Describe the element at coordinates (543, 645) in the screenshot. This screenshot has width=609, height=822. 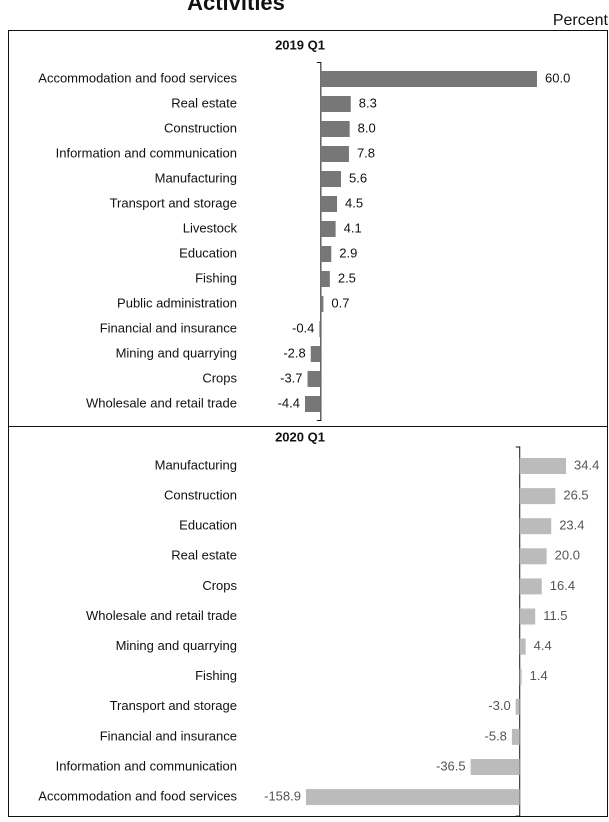
I see `value-label: 4.4` at that location.